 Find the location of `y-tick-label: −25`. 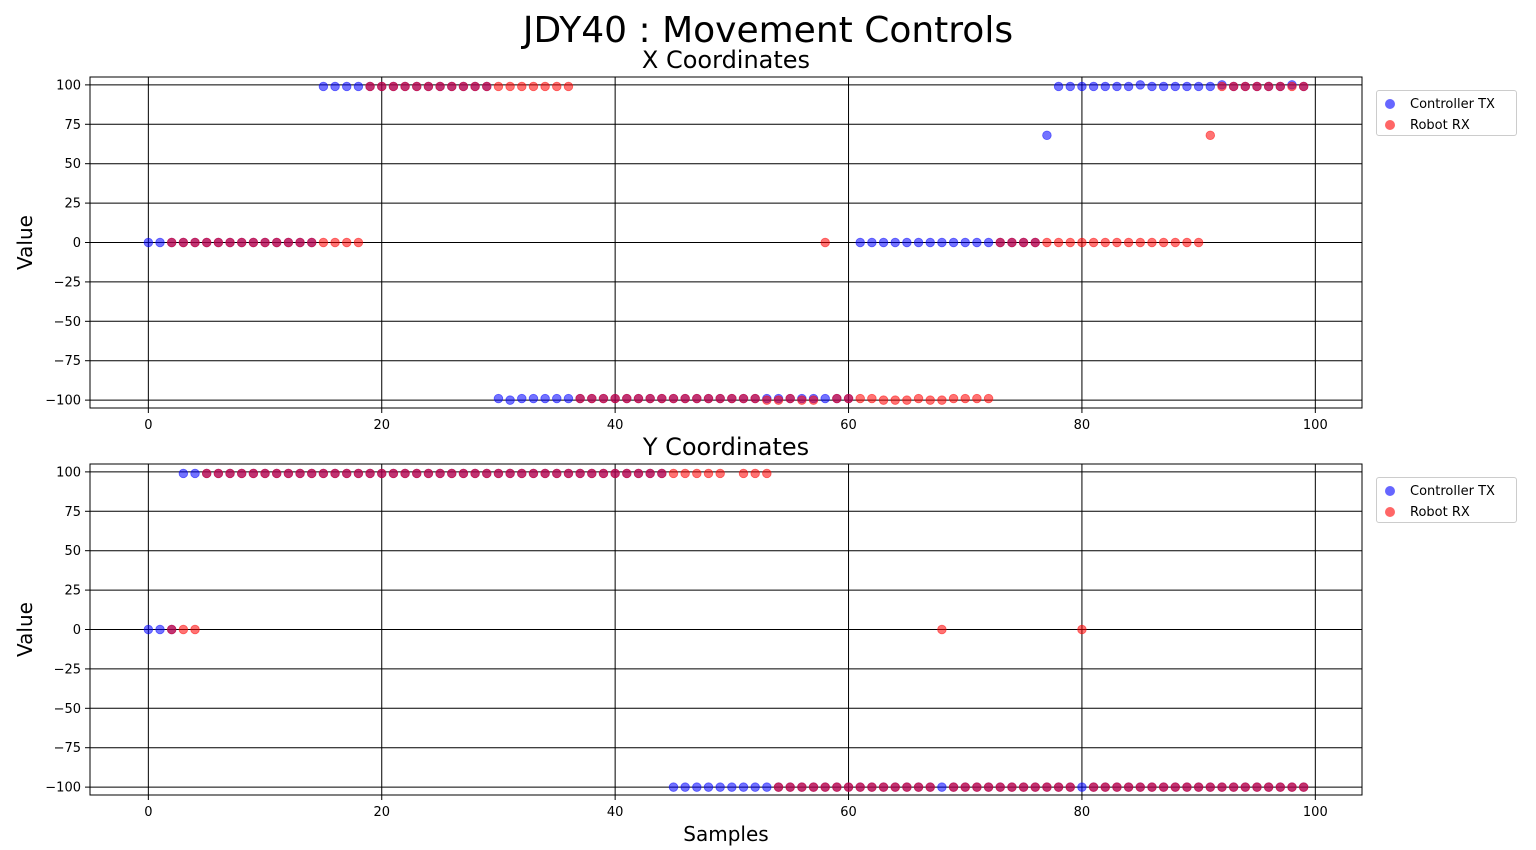

y-tick-label: −25 is located at coordinates (67, 669).